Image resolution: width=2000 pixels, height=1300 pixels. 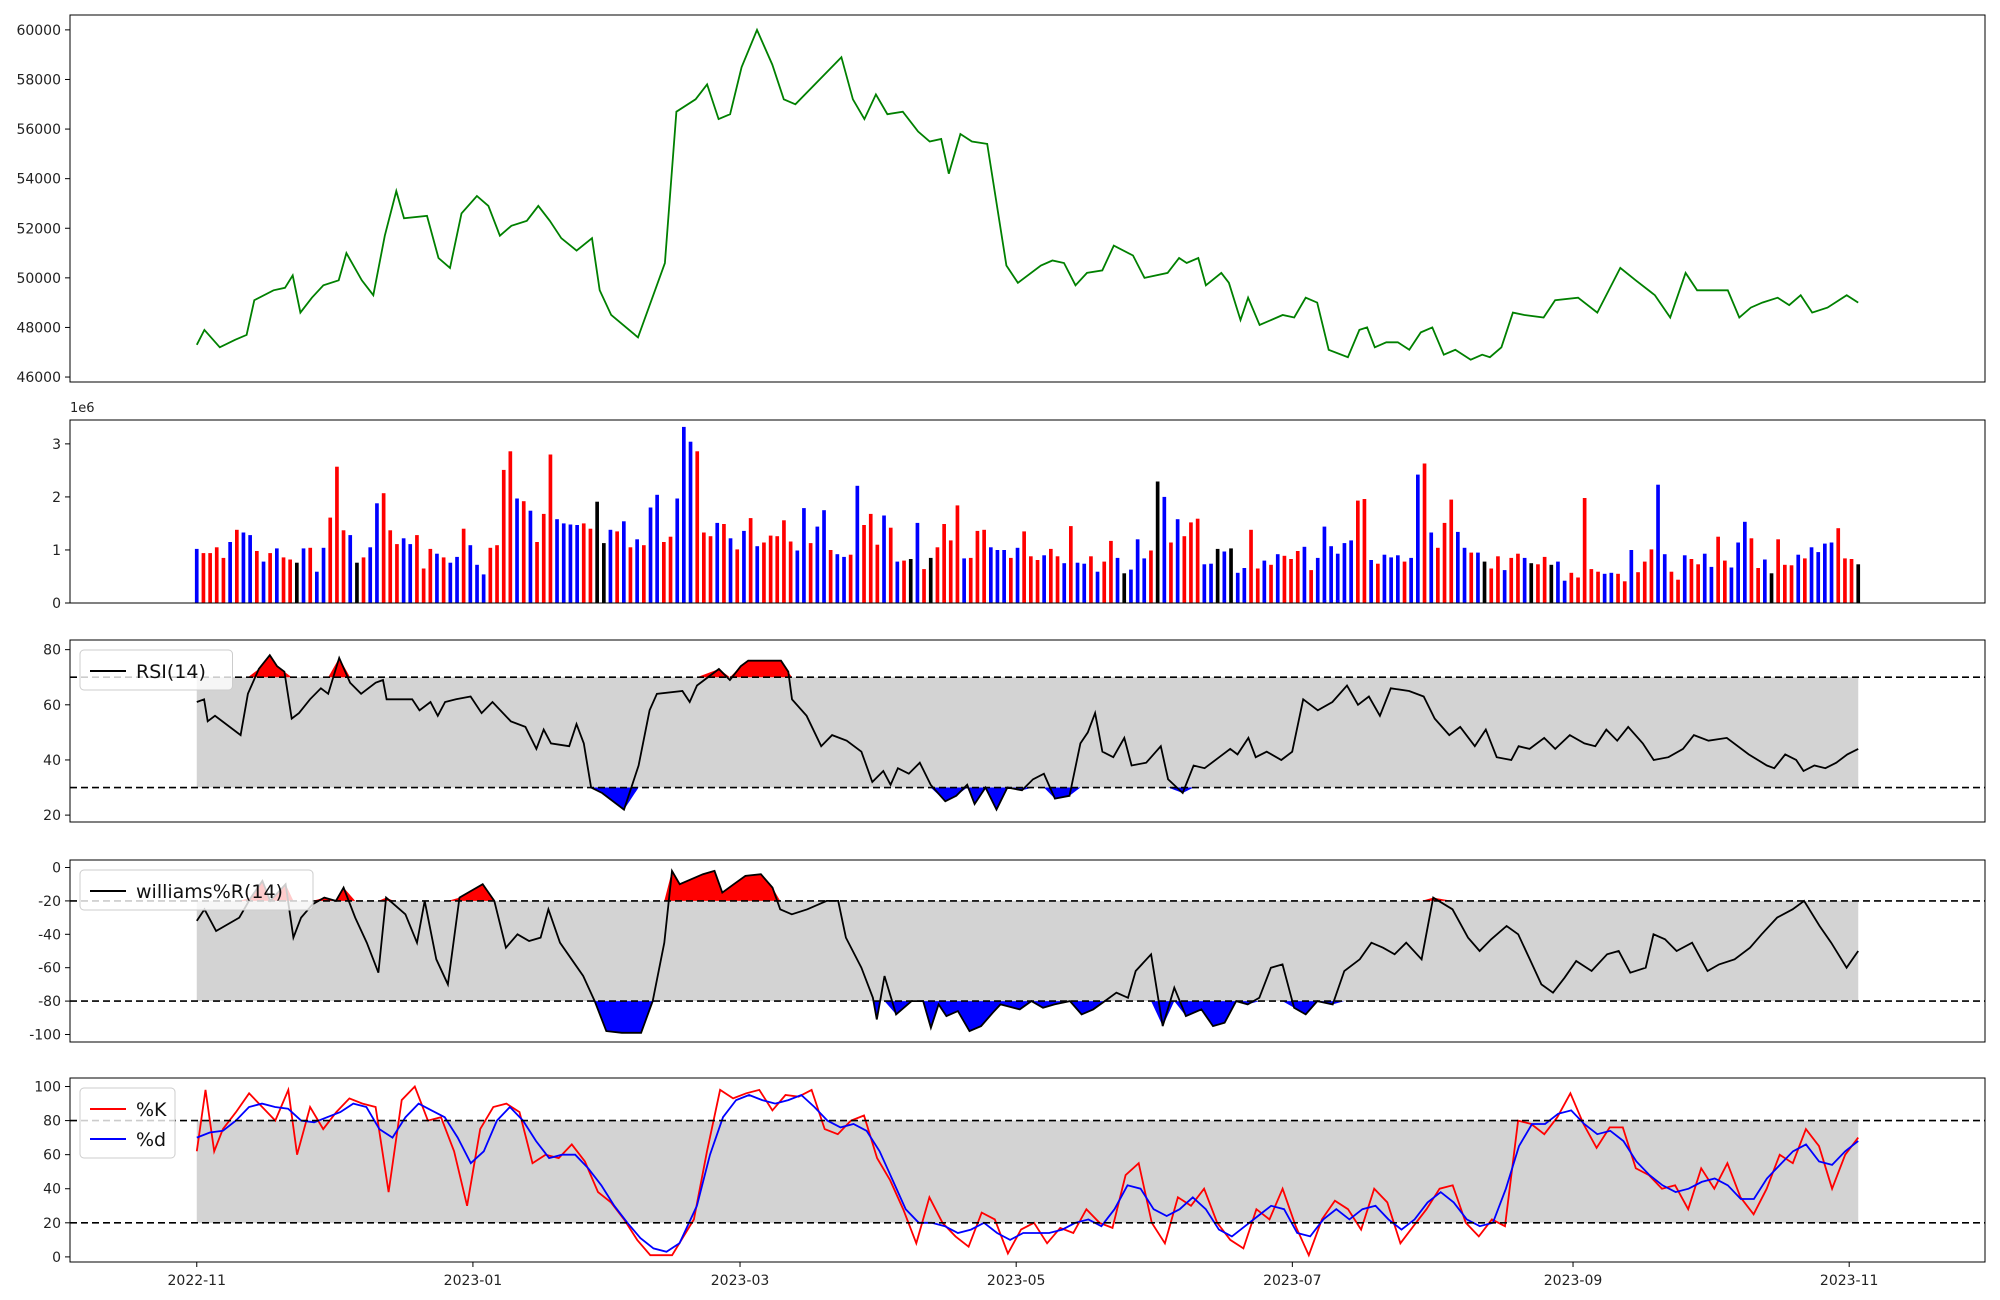 I want to click on volume-ytick-label: 3, so click(x=56, y=445).